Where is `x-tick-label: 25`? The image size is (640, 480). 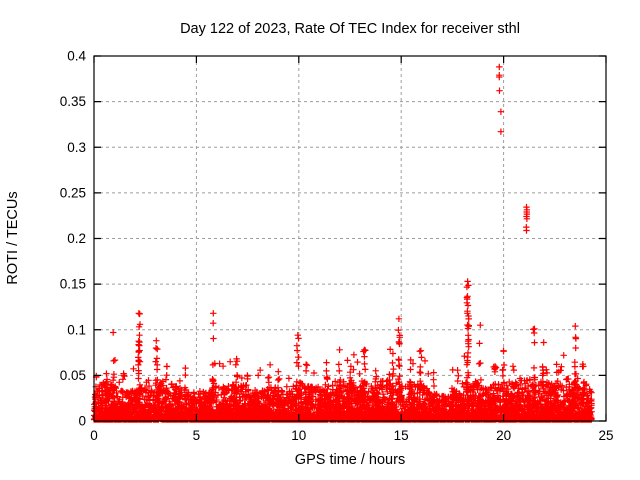
x-tick-label: 25 is located at coordinates (605, 435).